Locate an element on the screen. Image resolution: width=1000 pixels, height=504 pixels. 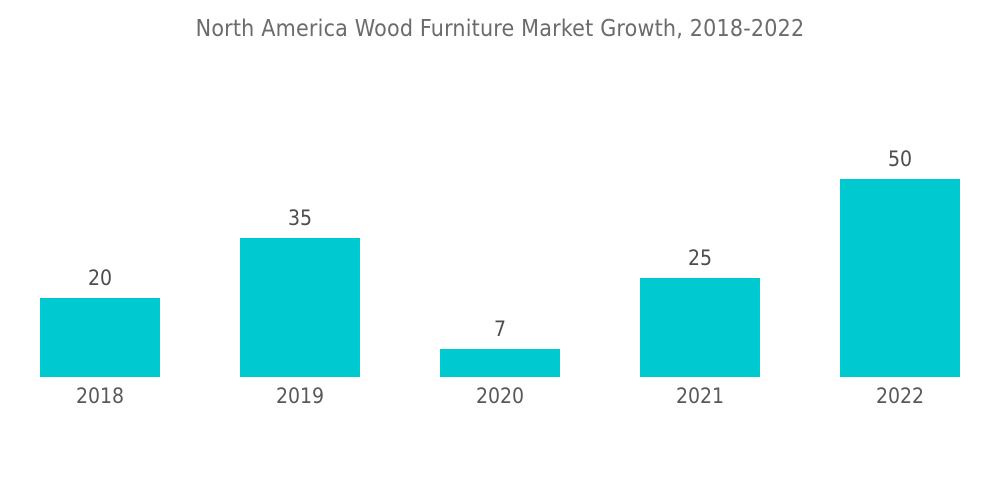
bar-2021 is located at coordinates (700, 327).